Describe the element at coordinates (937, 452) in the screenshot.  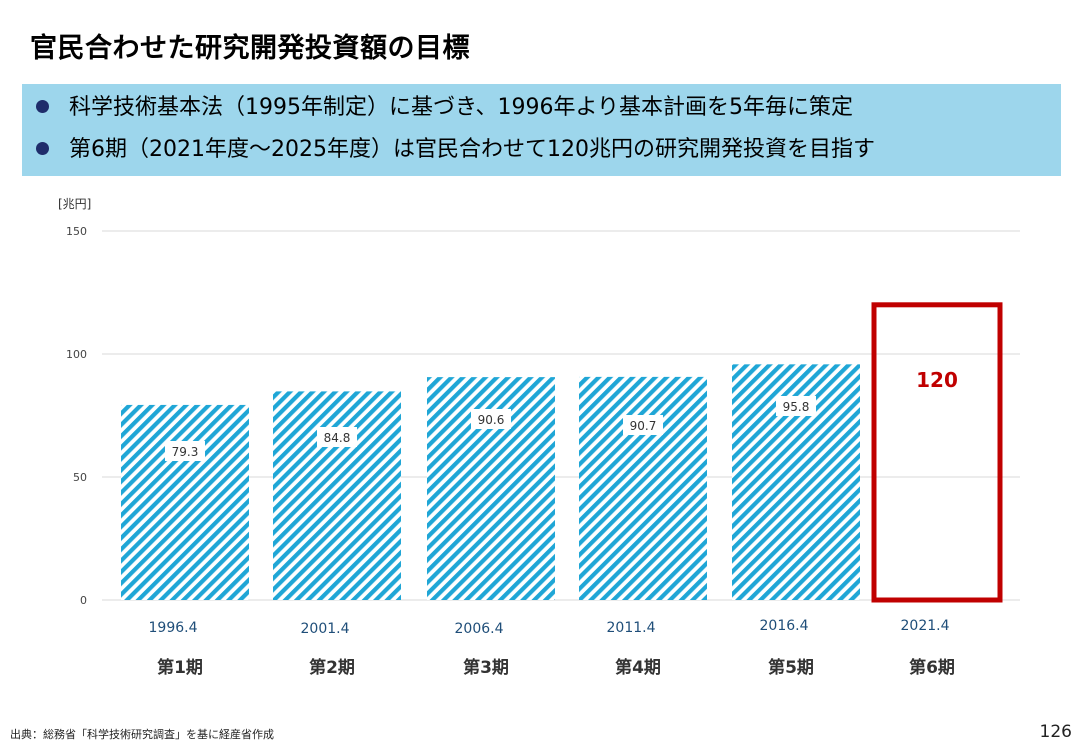
I see `target-bar` at that location.